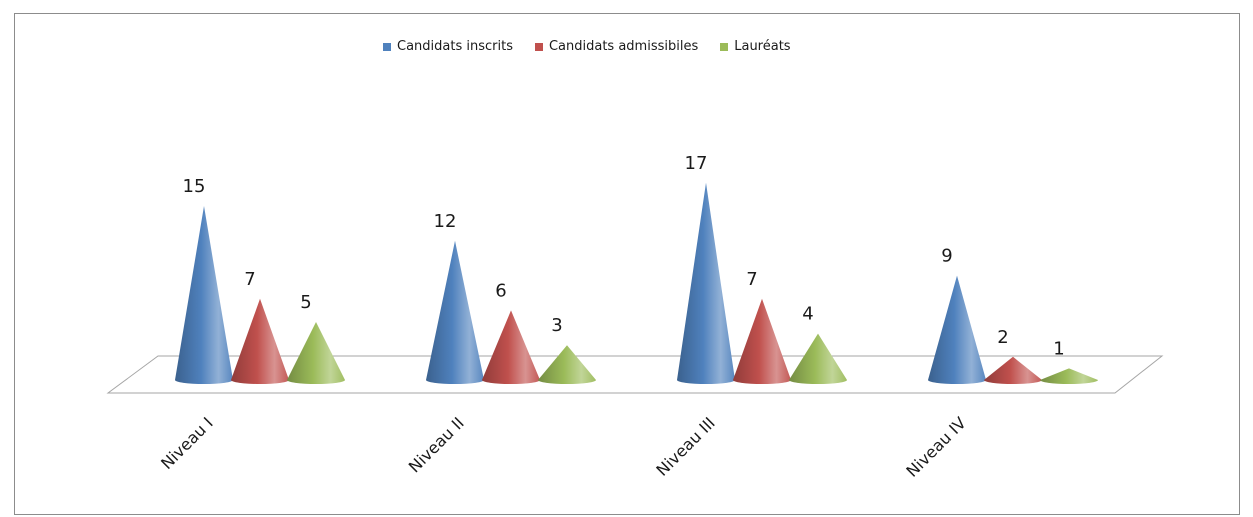 This screenshot has width=1253, height=517. What do you see at coordinates (724, 46) in the screenshot?
I see `legend-swatch-laureats` at bounding box center [724, 46].